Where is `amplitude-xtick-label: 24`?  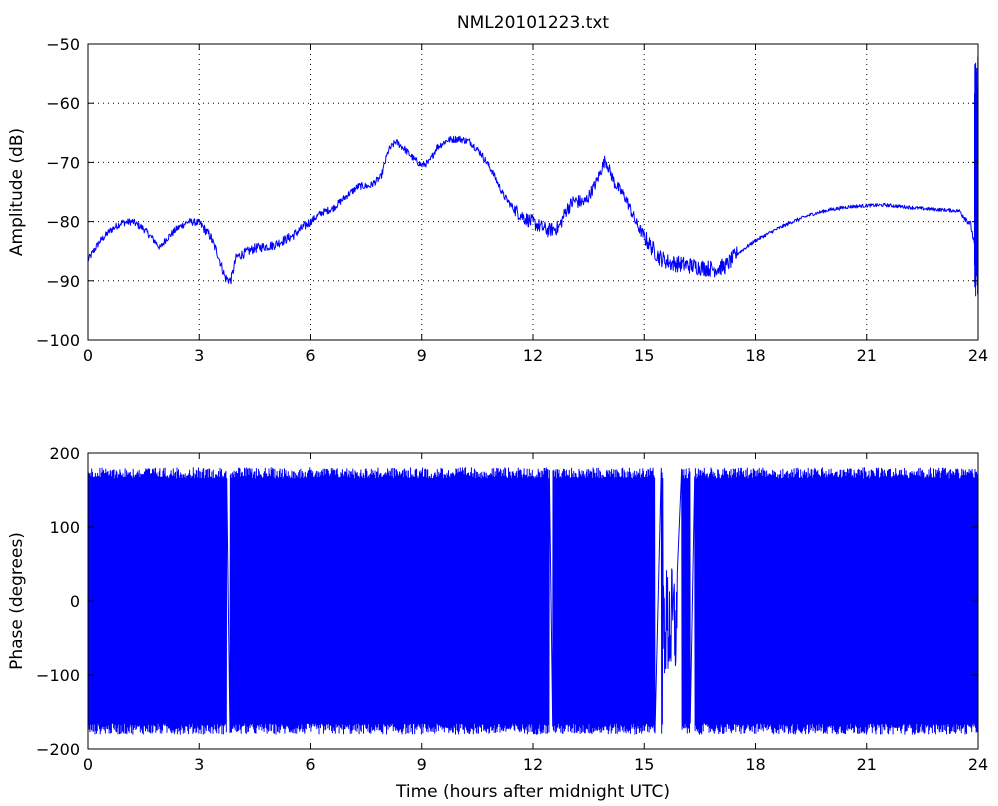 amplitude-xtick-label: 24 is located at coordinates (978, 355).